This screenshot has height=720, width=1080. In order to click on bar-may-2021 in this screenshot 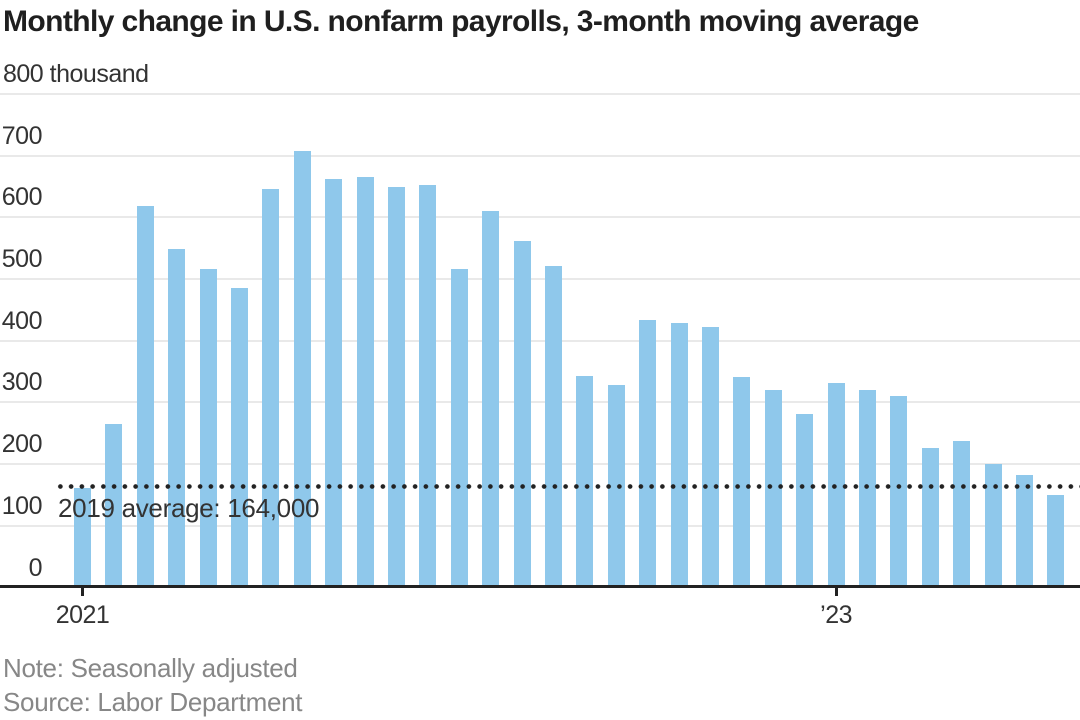, I will do `click(208, 427)`.